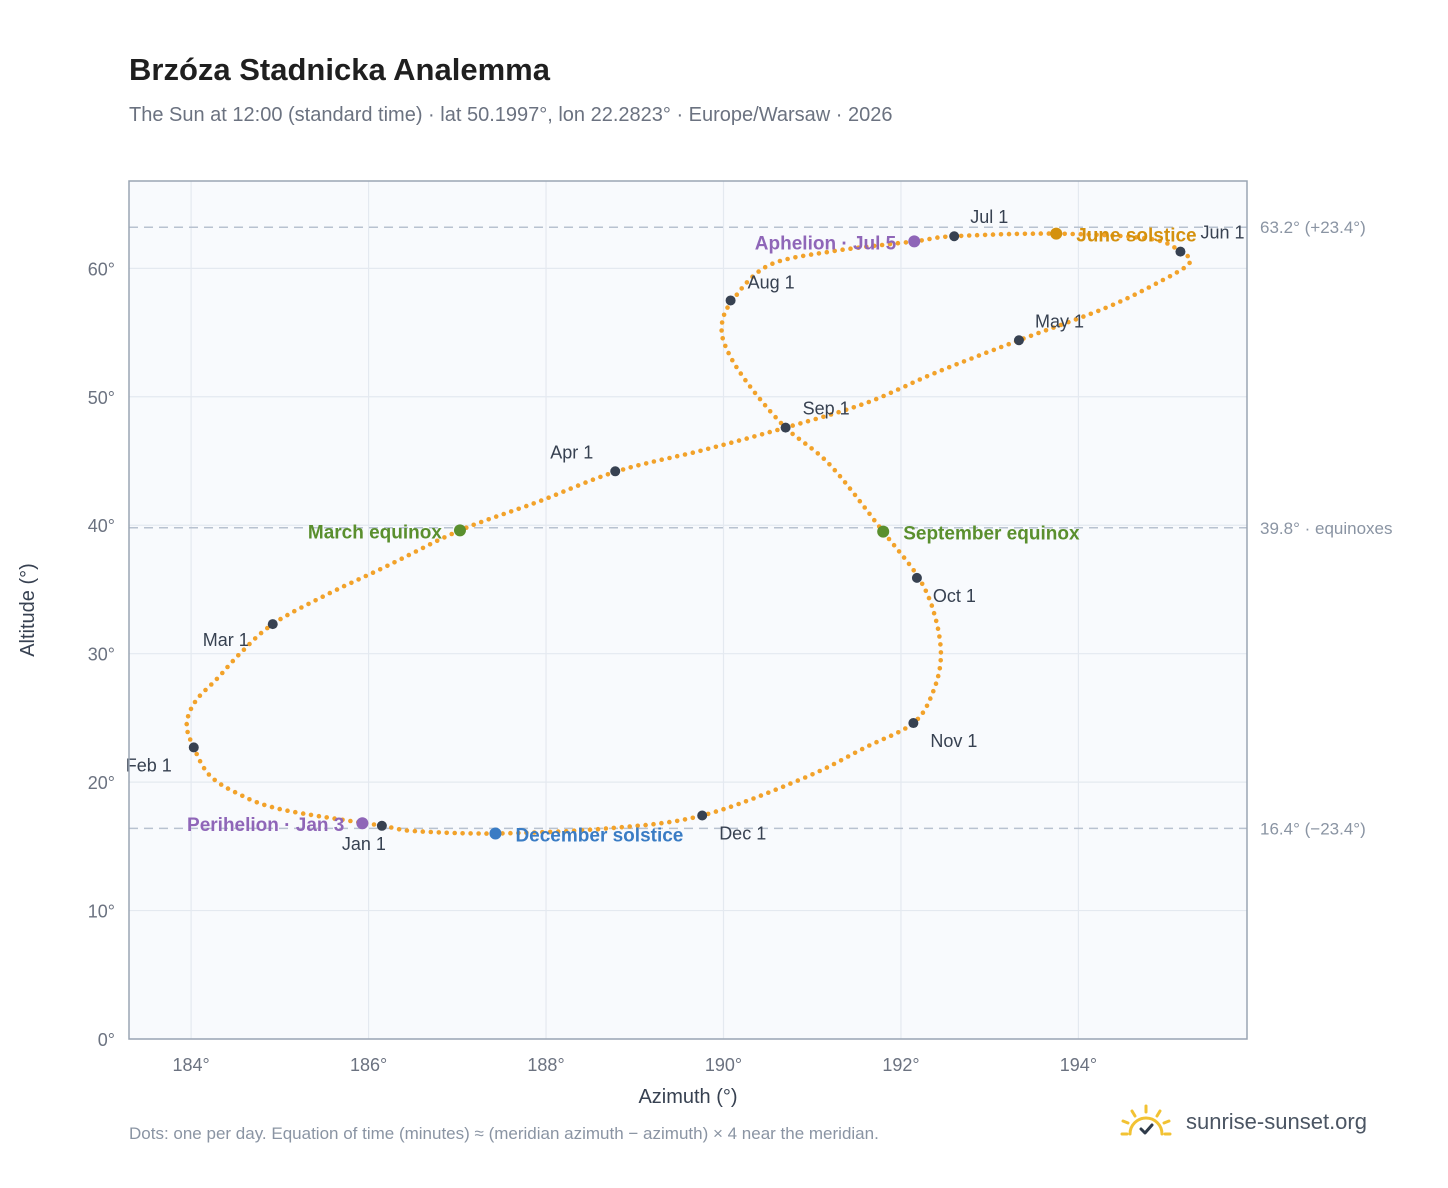  I want to click on month-marker-label: Feb 1, so click(149, 765).